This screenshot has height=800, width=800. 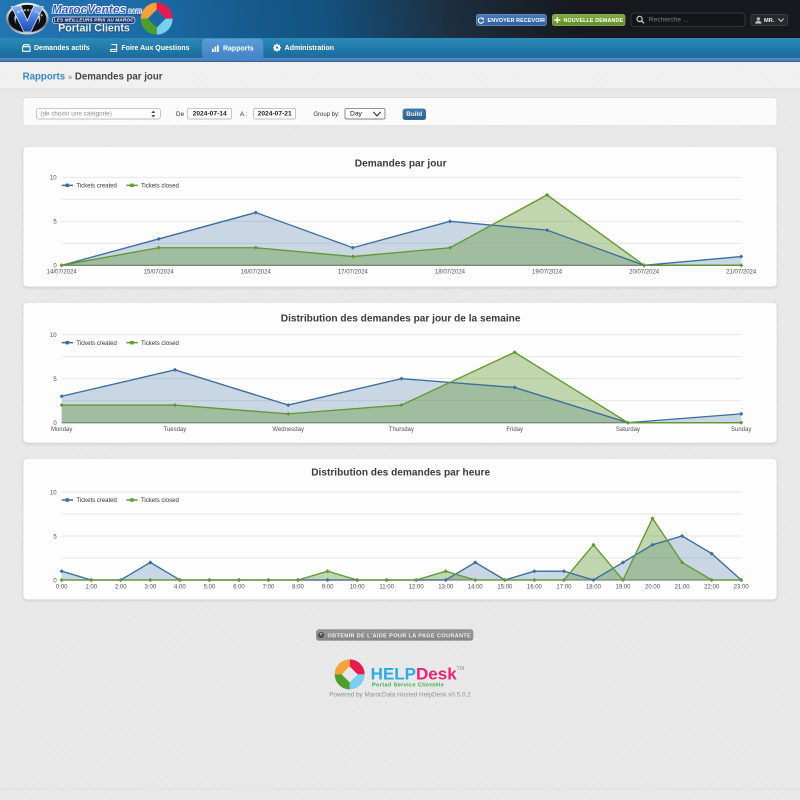 I want to click on svg-text: 12:00, so click(x=417, y=587).